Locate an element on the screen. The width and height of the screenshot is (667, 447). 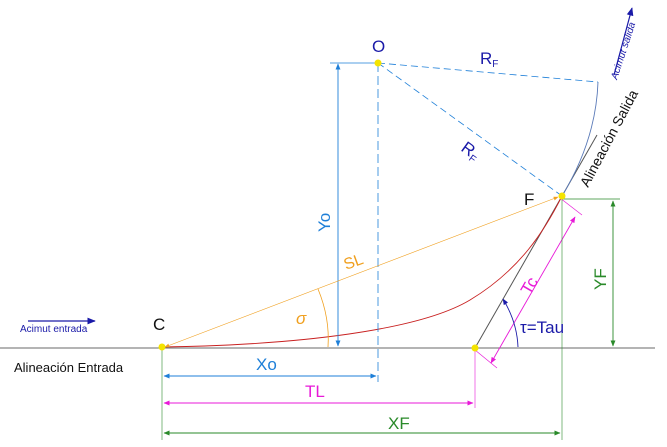
sigma-angle-arc is located at coordinates (323, 318).